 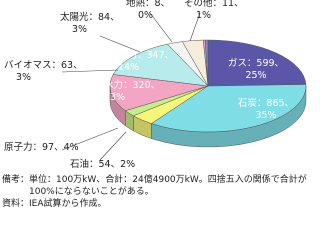 What do you see at coordinates (102, 164) in the screenshot?
I see `data-label: 石油：54、2%` at bounding box center [102, 164].